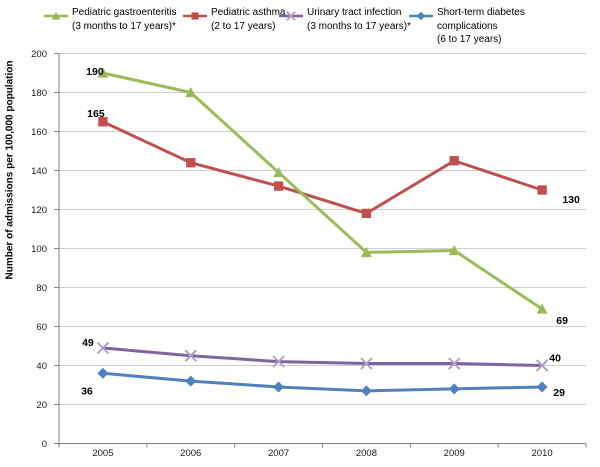 The width and height of the screenshot is (600, 467). I want to click on svg-text: 140, so click(39, 171).